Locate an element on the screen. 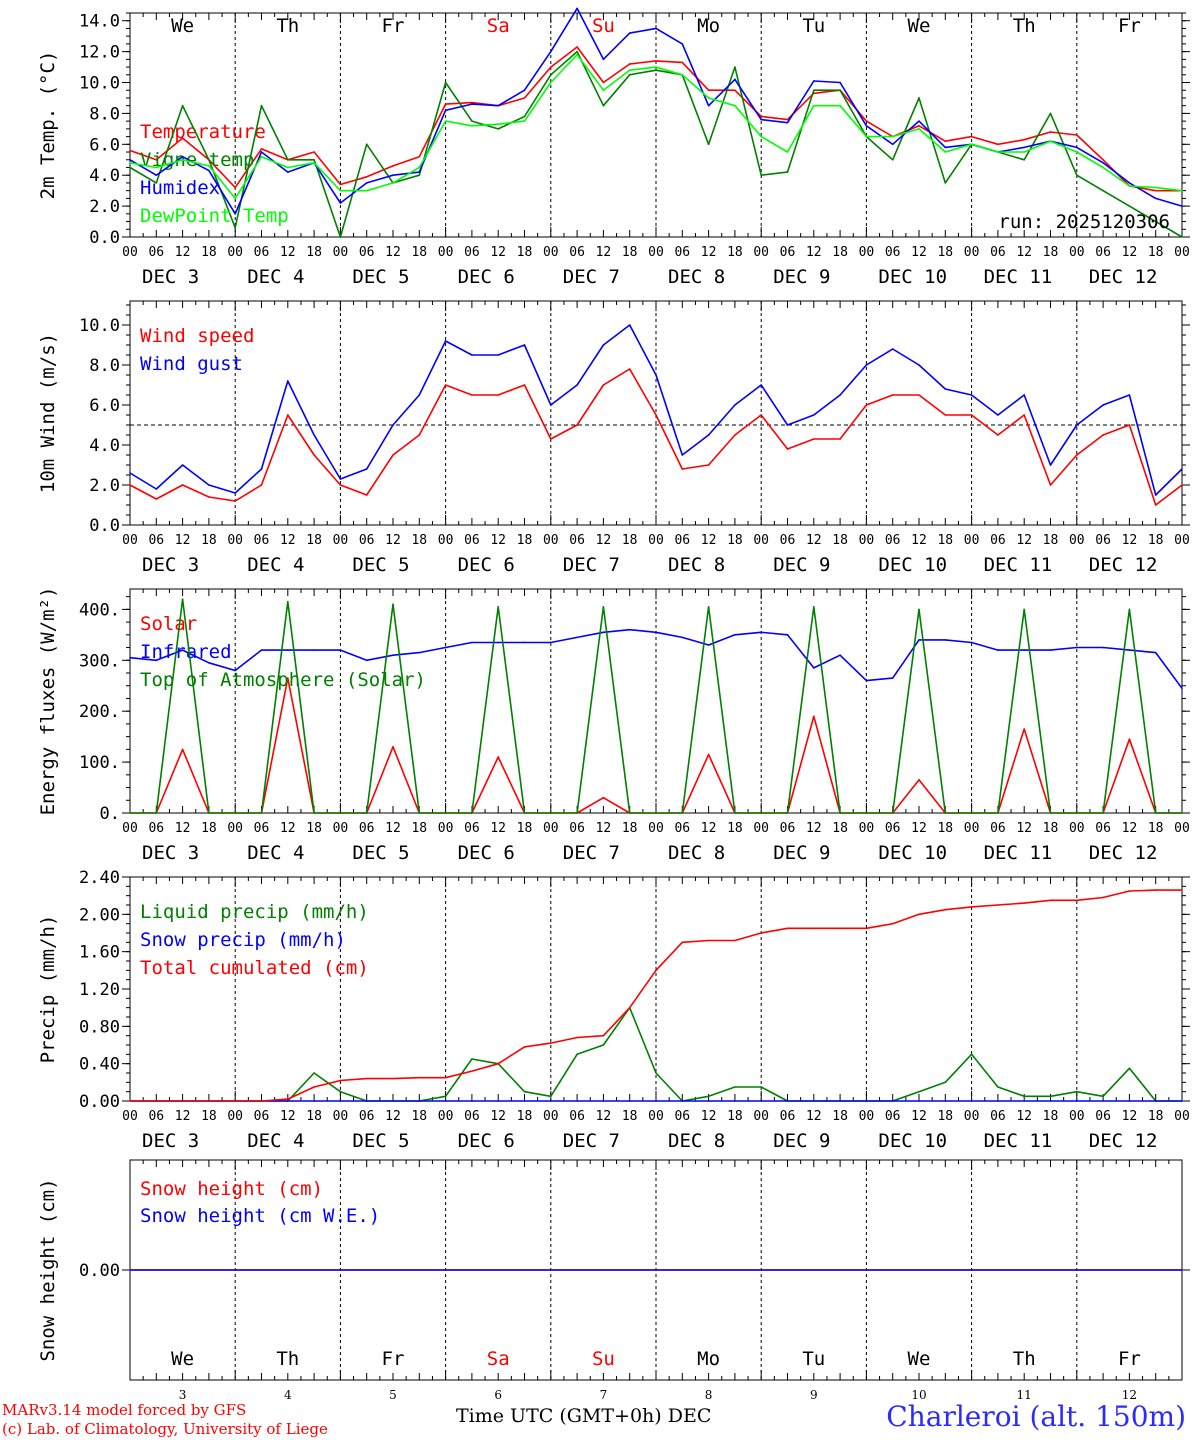  day-number-label: 11 is located at coordinates (1024, 1395).